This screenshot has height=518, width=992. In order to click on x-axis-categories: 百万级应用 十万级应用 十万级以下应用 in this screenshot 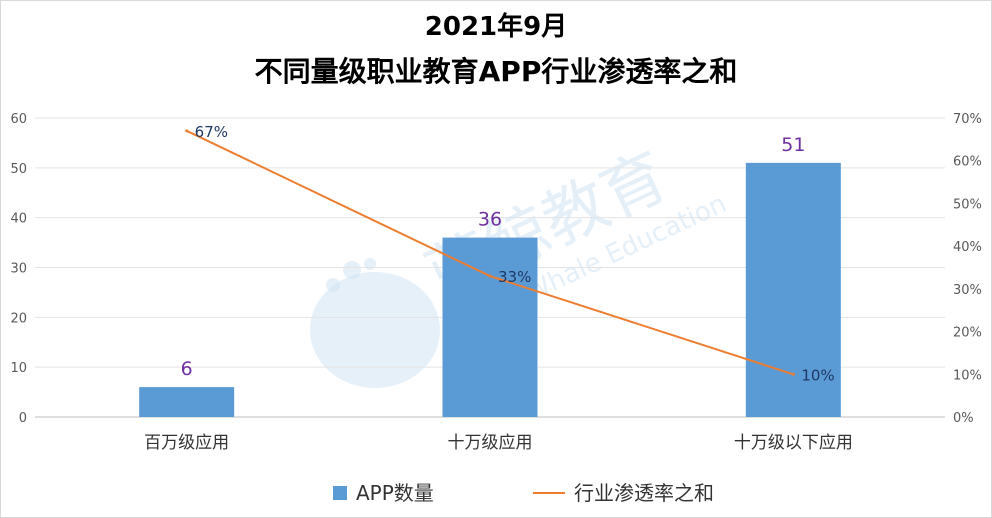, I will do `click(498, 443)`.